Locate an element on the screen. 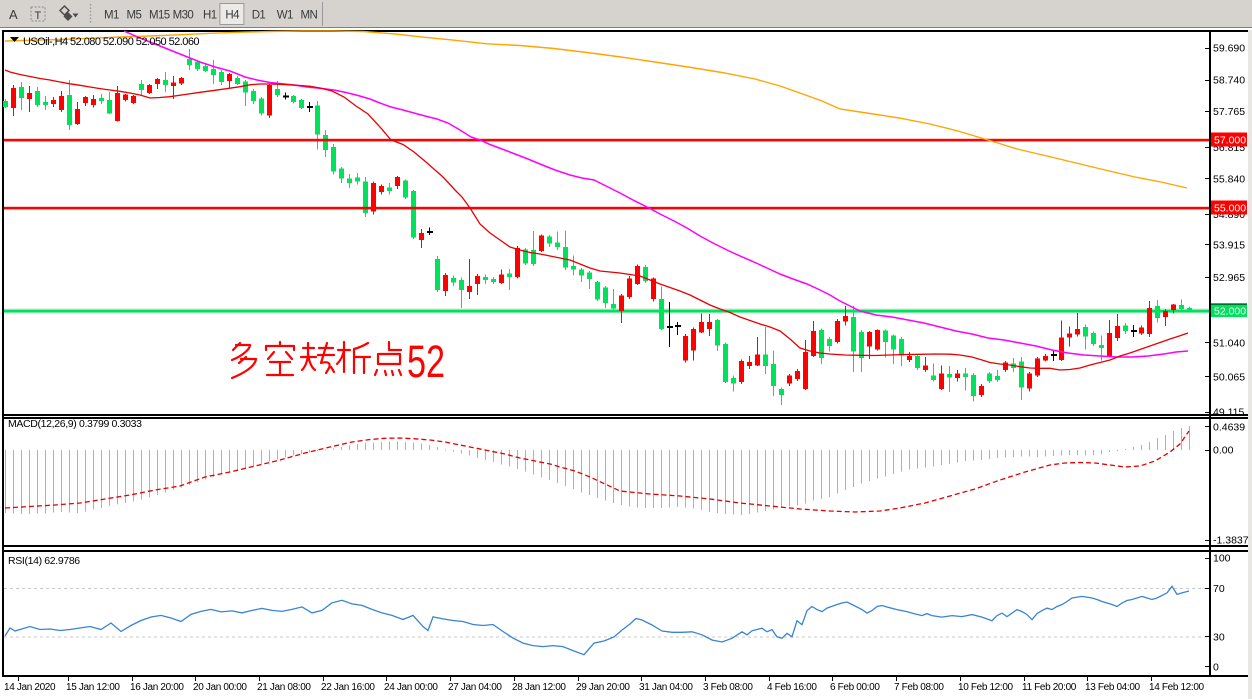 The image size is (1252, 699). svg-text: 6 Feb 00:00 is located at coordinates (855, 687).